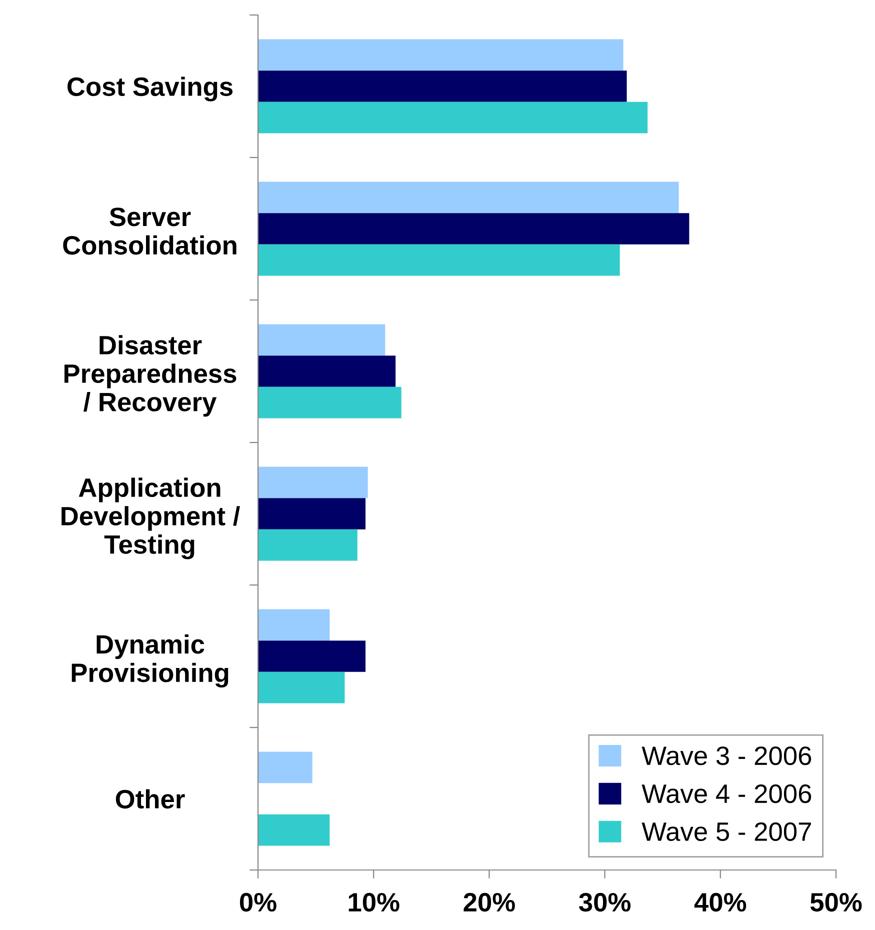 The width and height of the screenshot is (875, 930). What do you see at coordinates (150, 376) in the screenshot?
I see `y-tick-label: Disaster Preparedness / Recovery` at bounding box center [150, 376].